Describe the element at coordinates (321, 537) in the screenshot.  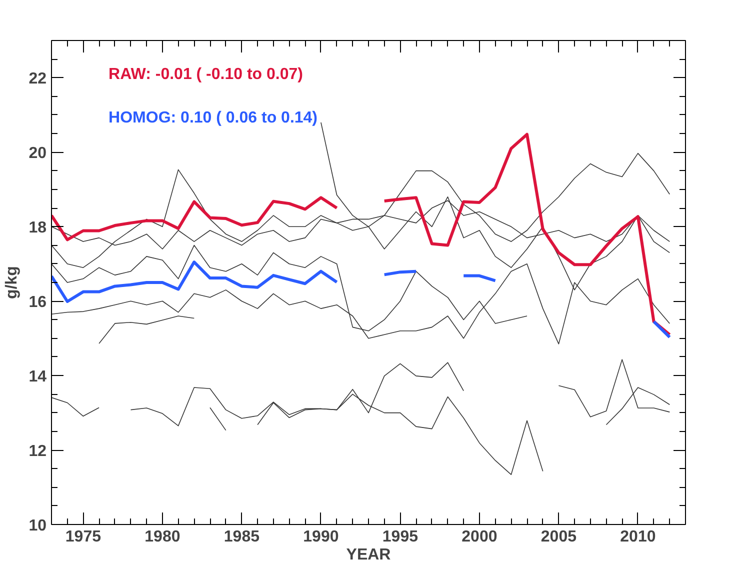
I see `x-tick-label: 1990` at that location.